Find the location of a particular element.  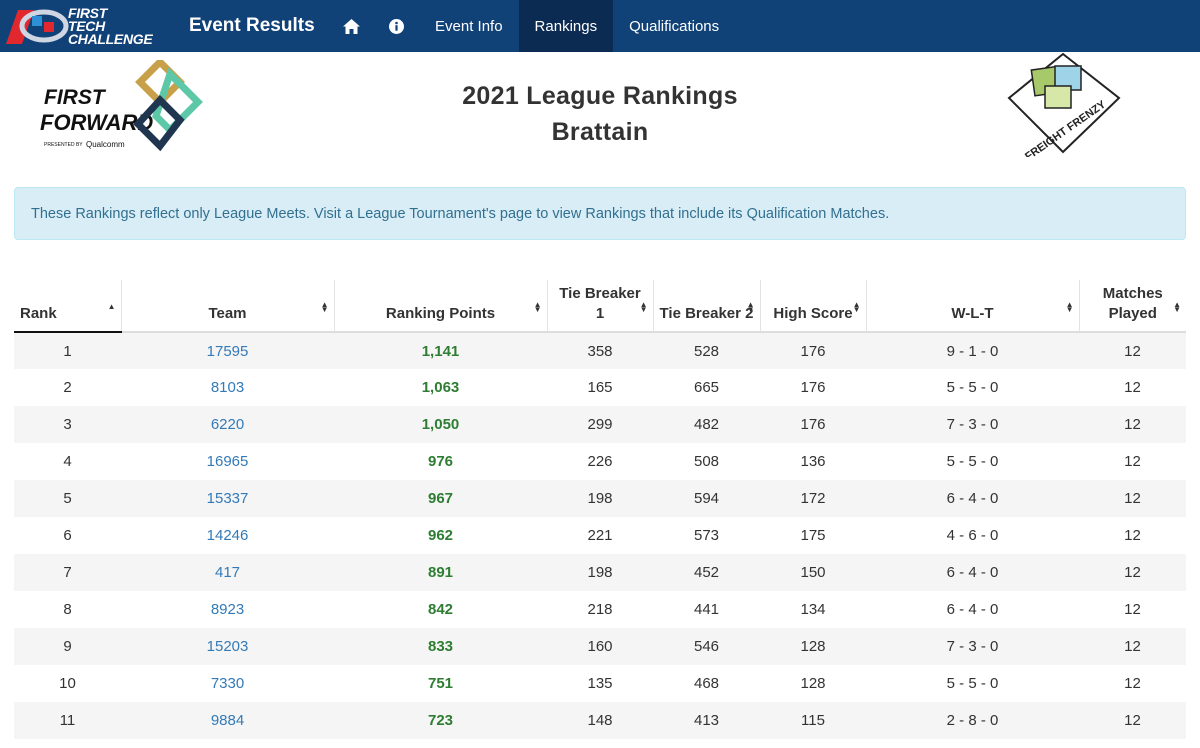

team-link: 7330 is located at coordinates (227, 683).